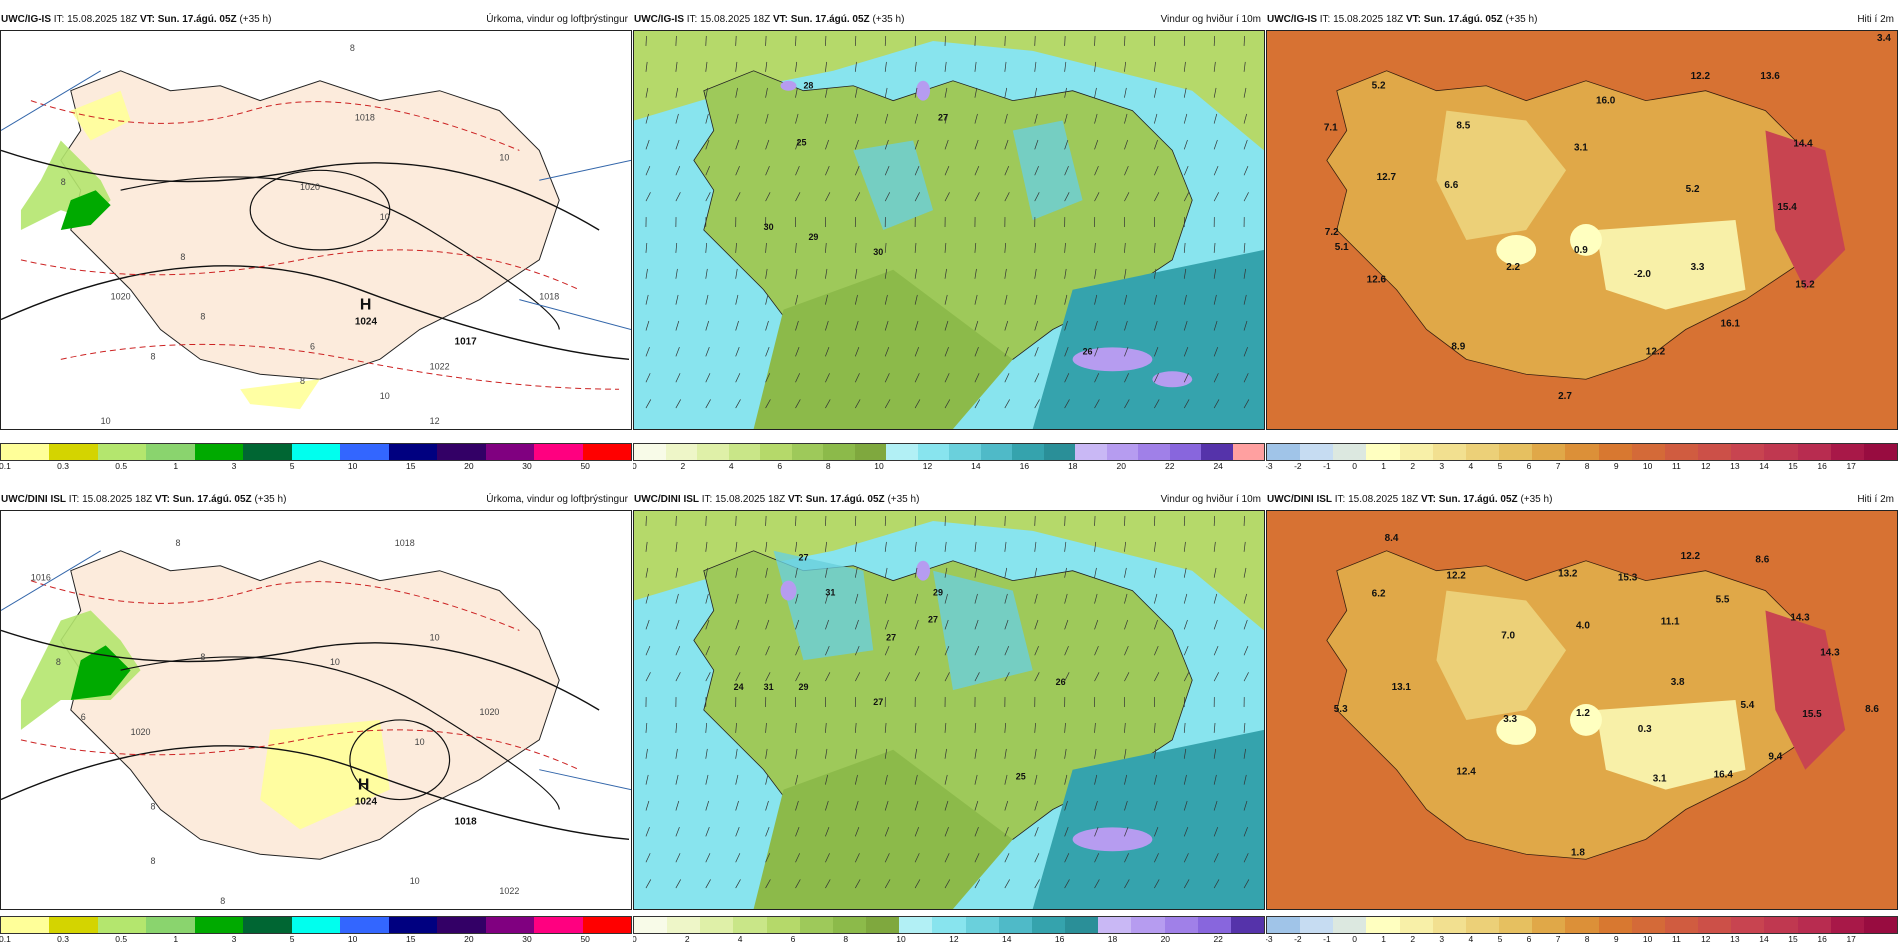 This screenshot has width=1900, height=950. I want to click on it-label: IT:, so click(1325, 19).